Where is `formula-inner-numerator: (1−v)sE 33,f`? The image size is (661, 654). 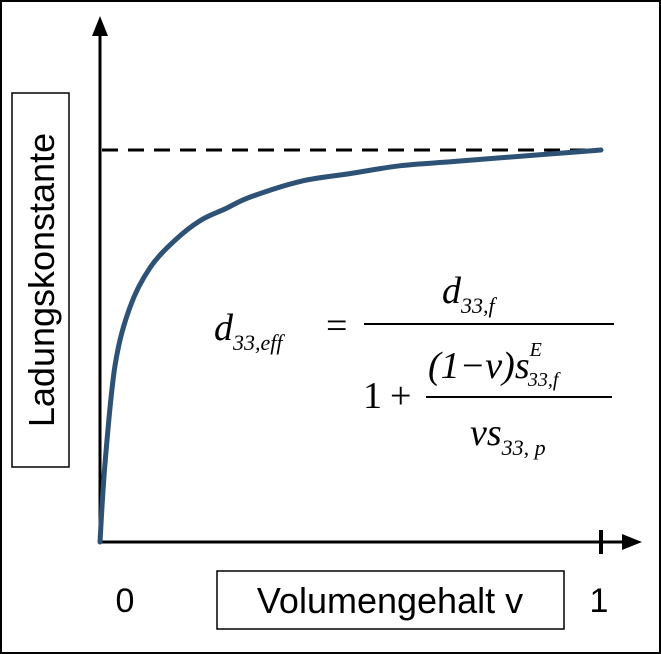 formula-inner-numerator: (1−v)sE 33,f is located at coordinates (494, 365).